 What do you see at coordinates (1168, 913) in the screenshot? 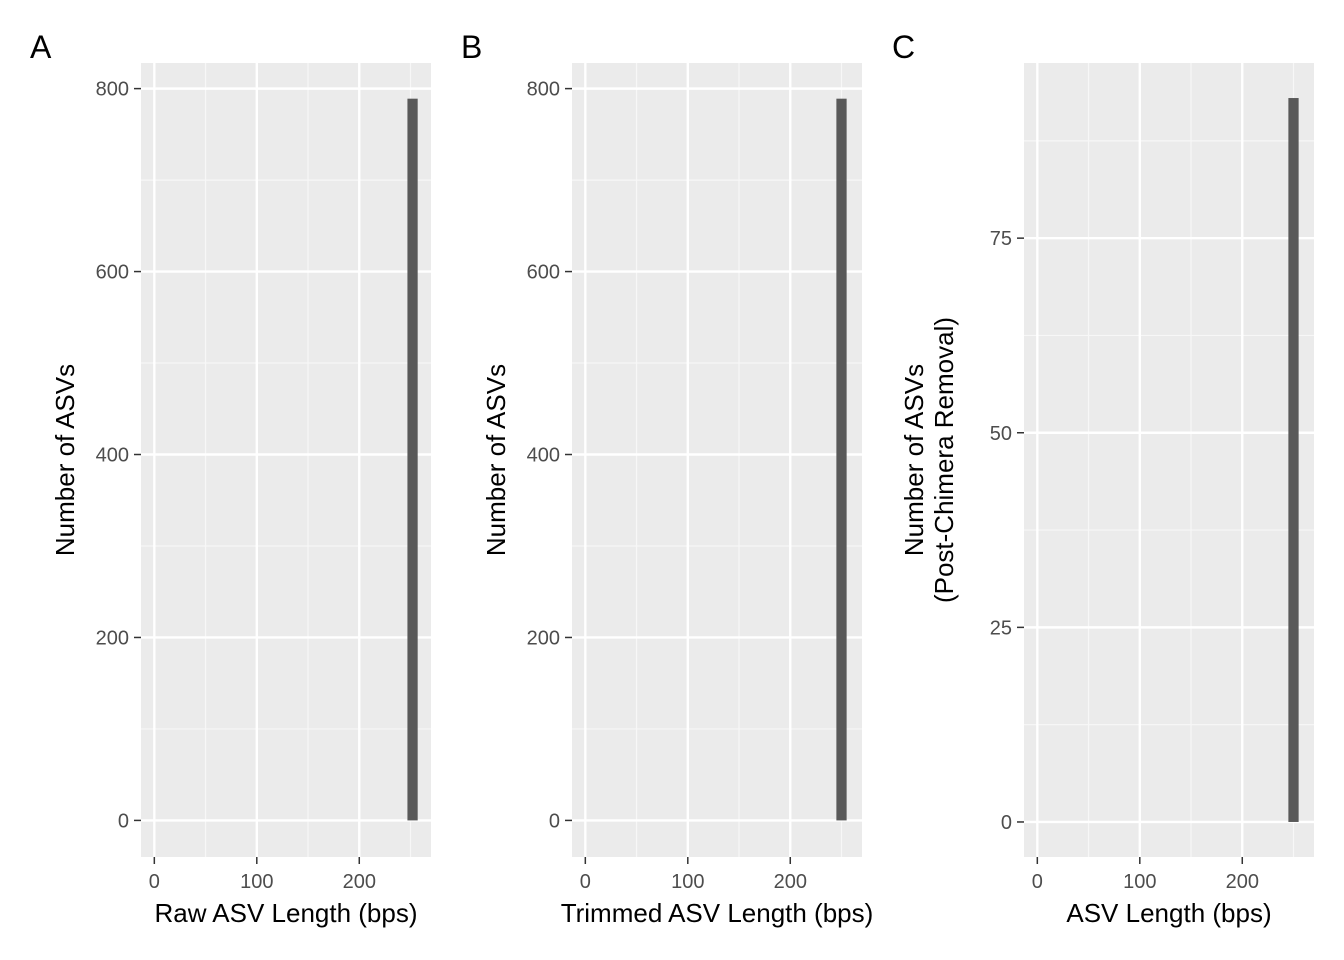
I see `x-axis-title: ASV Length (bps)` at bounding box center [1168, 913].